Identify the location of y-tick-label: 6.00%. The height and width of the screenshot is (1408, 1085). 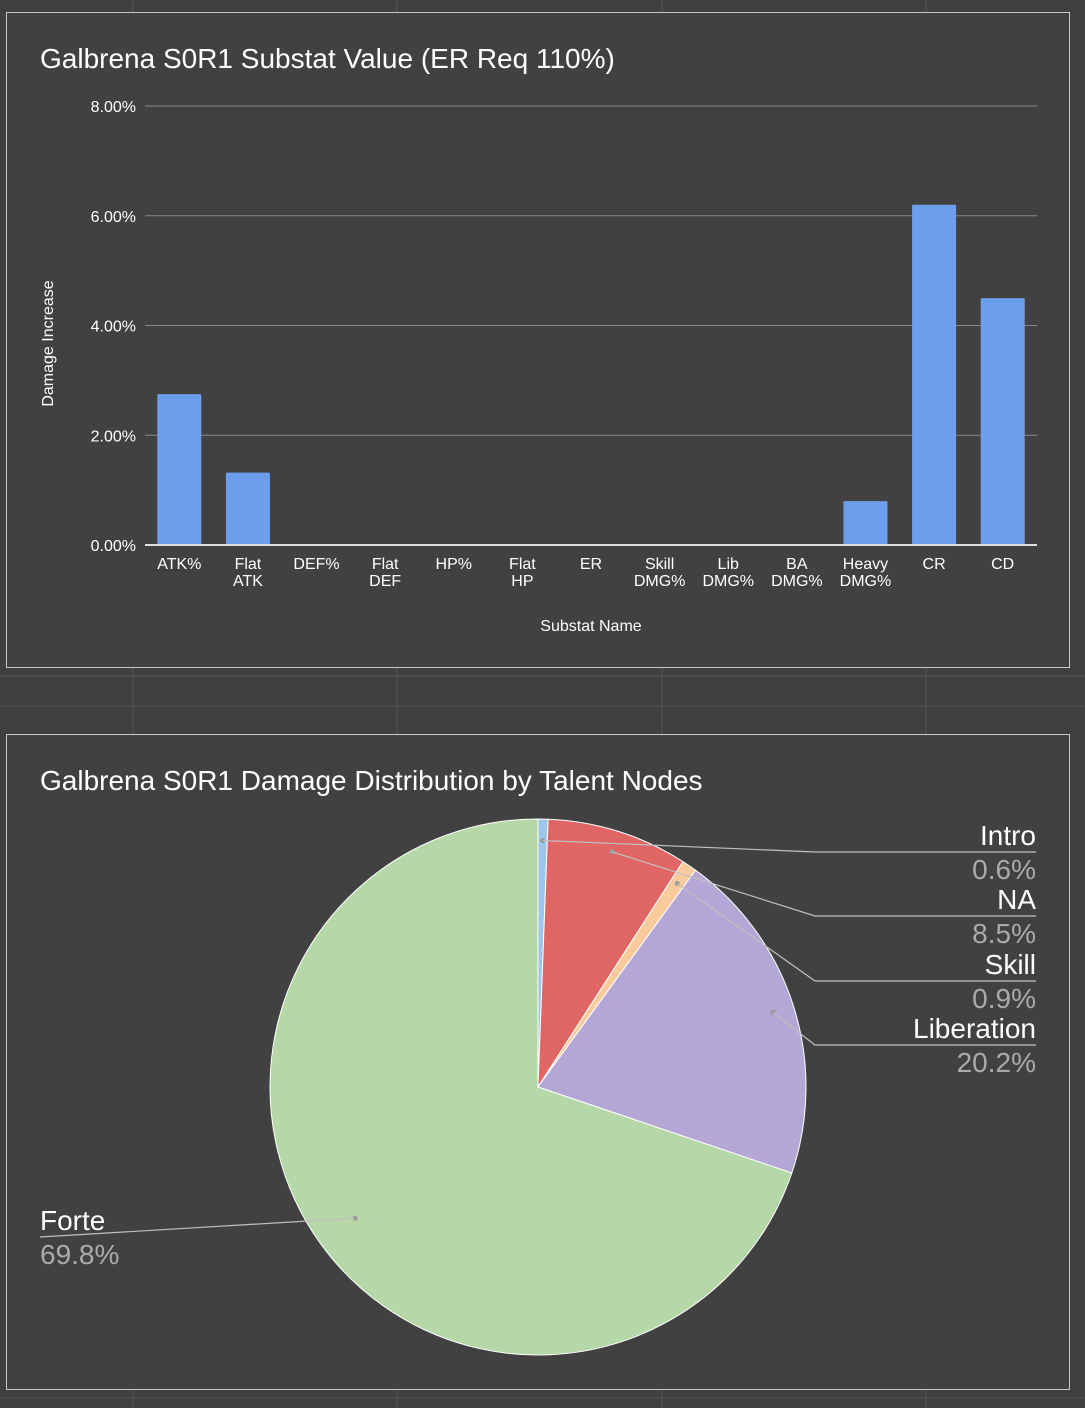
(113, 217).